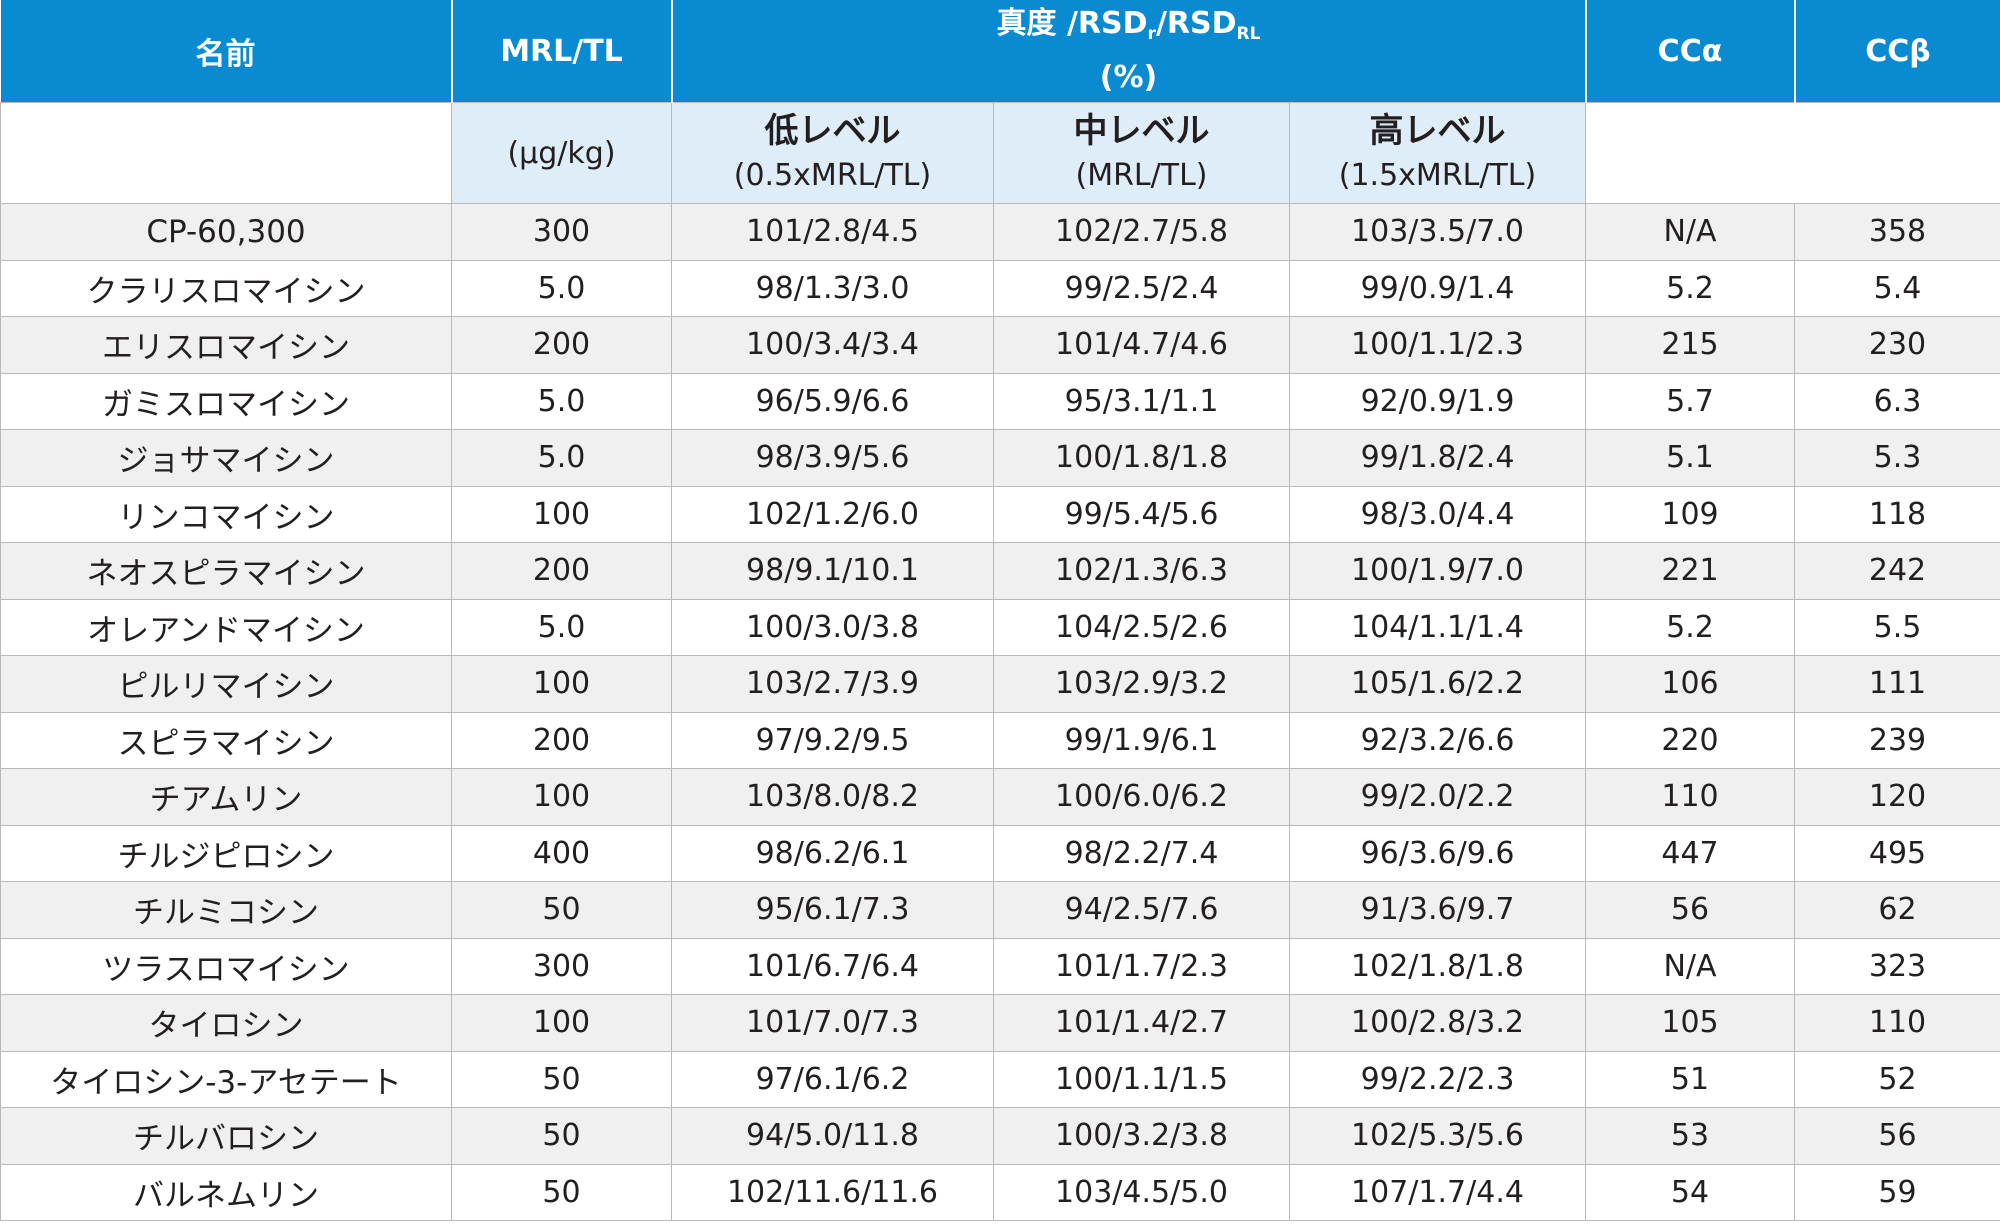 This screenshot has height=1232, width=2000. I want to click on mid-level-cell: 100/1.8/1.8, so click(1141, 458).